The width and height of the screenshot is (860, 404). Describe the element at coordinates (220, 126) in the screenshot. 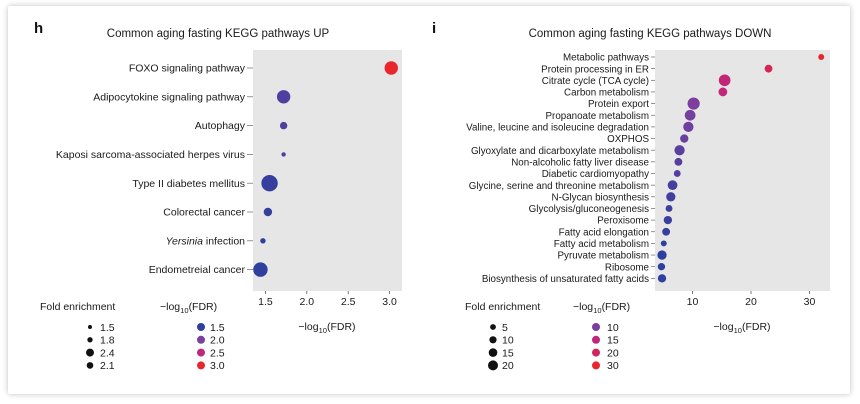

I see `pathway-label: Autophagy` at that location.